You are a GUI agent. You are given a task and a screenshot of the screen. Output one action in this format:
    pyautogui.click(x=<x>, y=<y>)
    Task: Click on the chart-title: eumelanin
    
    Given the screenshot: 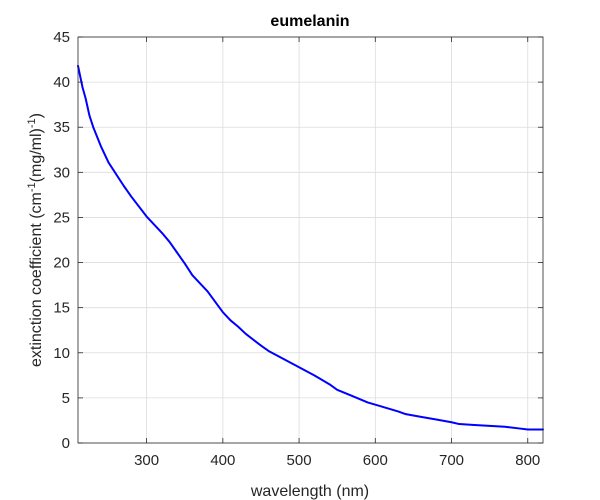 What is the action you would take?
    pyautogui.click(x=309, y=21)
    